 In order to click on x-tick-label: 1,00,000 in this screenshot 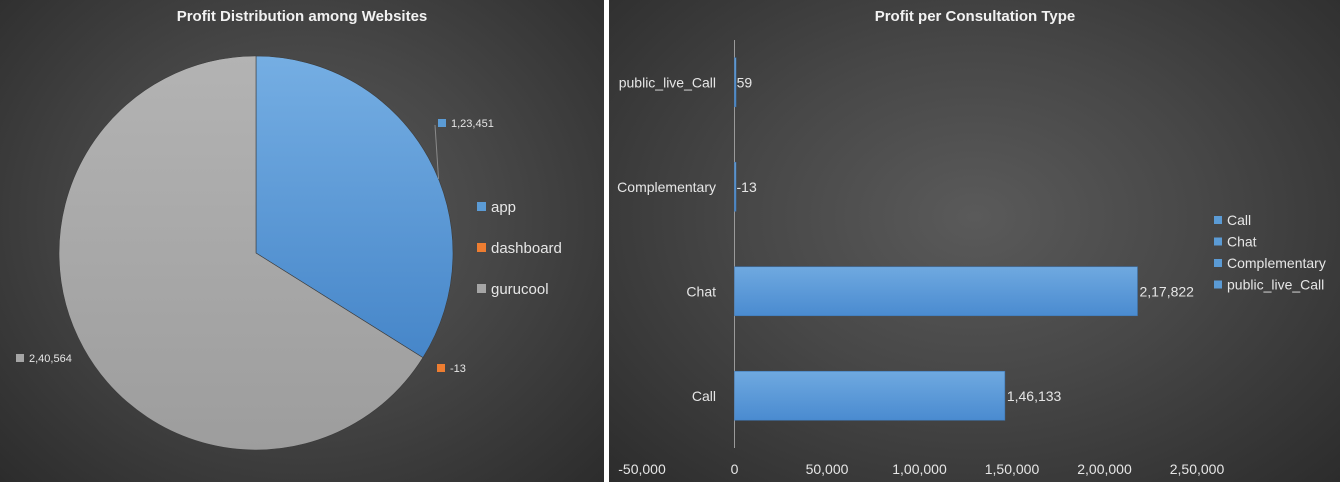, I will do `click(919, 469)`.